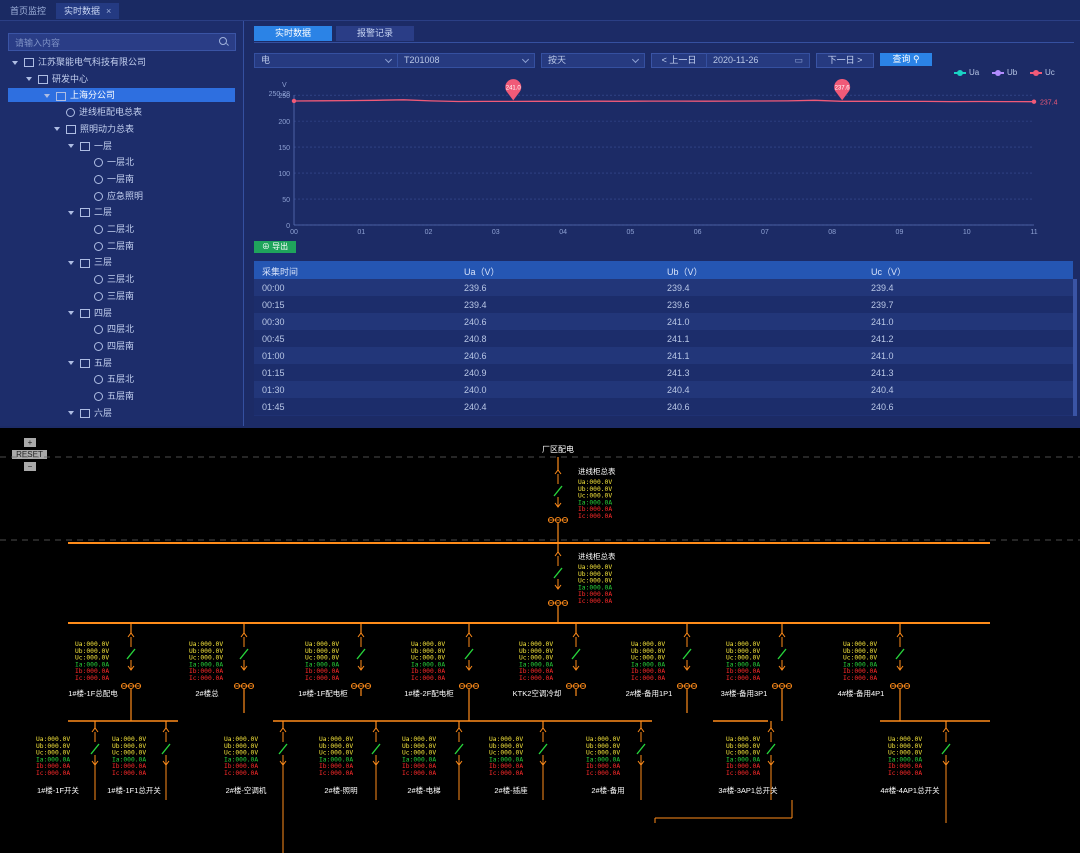 Image resolution: width=1080 pixels, height=853 pixels. Describe the element at coordinates (57, 79) in the screenshot. I see `tree-node: 研发中心` at that location.